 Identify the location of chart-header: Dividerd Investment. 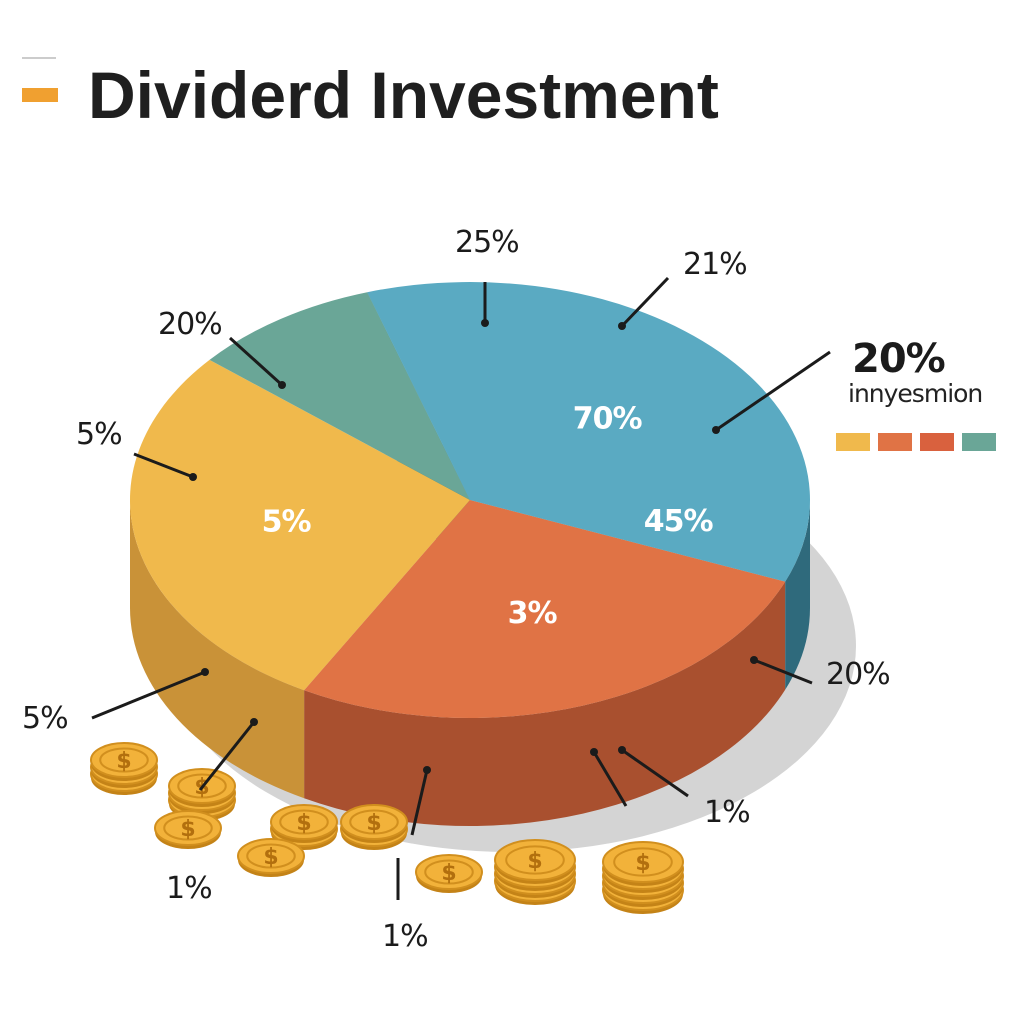
(370, 94).